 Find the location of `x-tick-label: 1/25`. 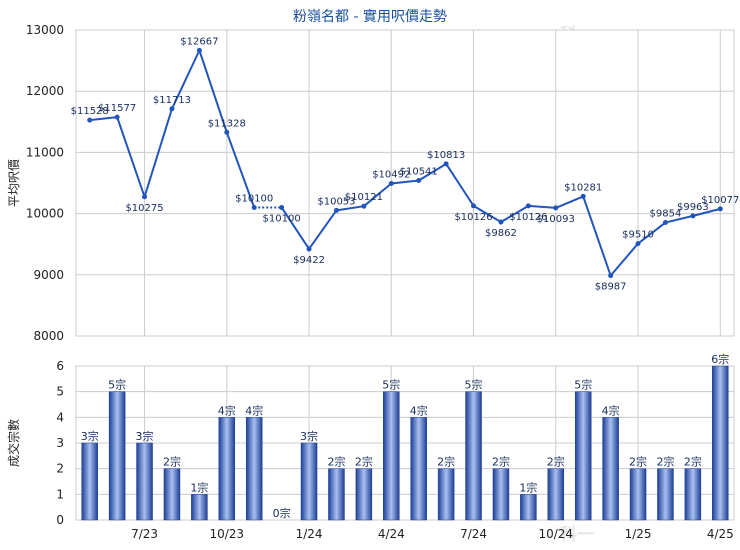

x-tick-label: 1/25 is located at coordinates (638, 534).